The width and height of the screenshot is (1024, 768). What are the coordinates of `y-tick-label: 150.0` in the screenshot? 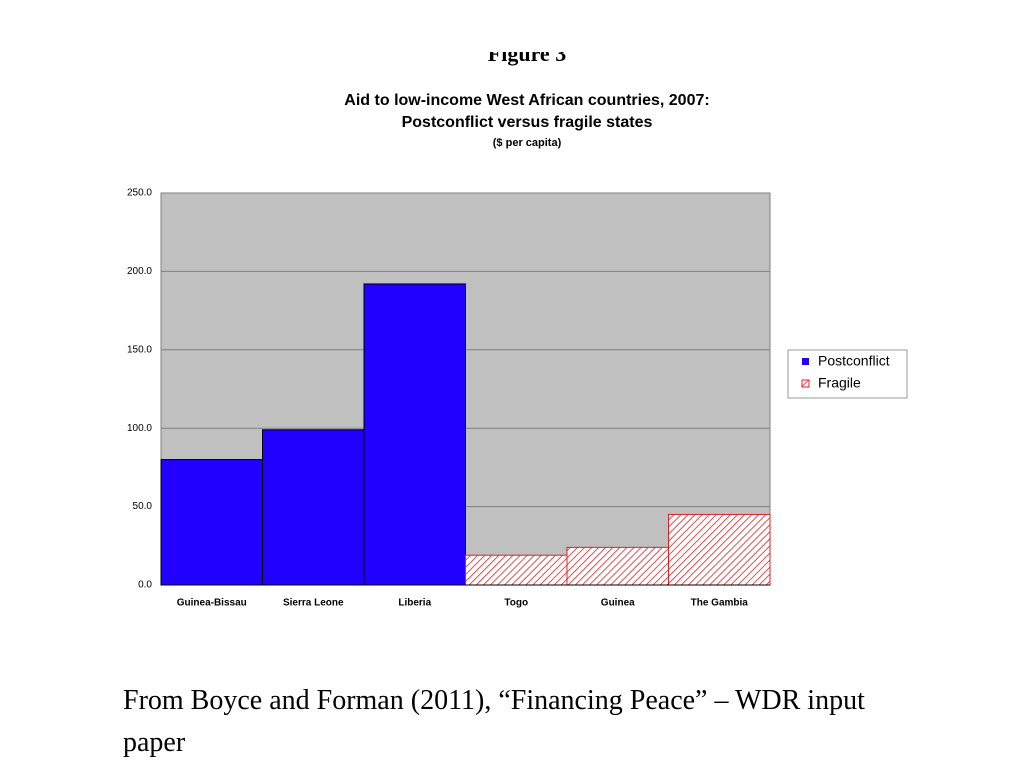 It's located at (139, 349).